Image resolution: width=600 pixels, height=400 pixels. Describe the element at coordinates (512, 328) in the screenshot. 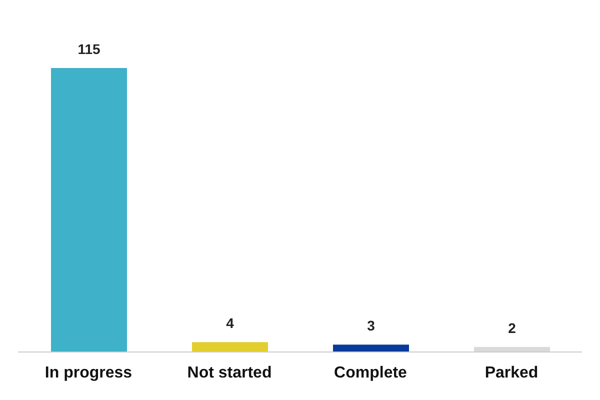

I see `data-label: 2` at that location.